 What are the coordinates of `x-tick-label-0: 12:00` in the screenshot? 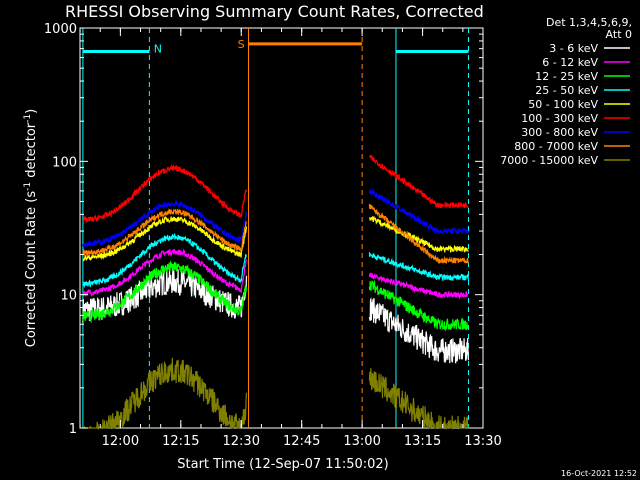 It's located at (120, 441).